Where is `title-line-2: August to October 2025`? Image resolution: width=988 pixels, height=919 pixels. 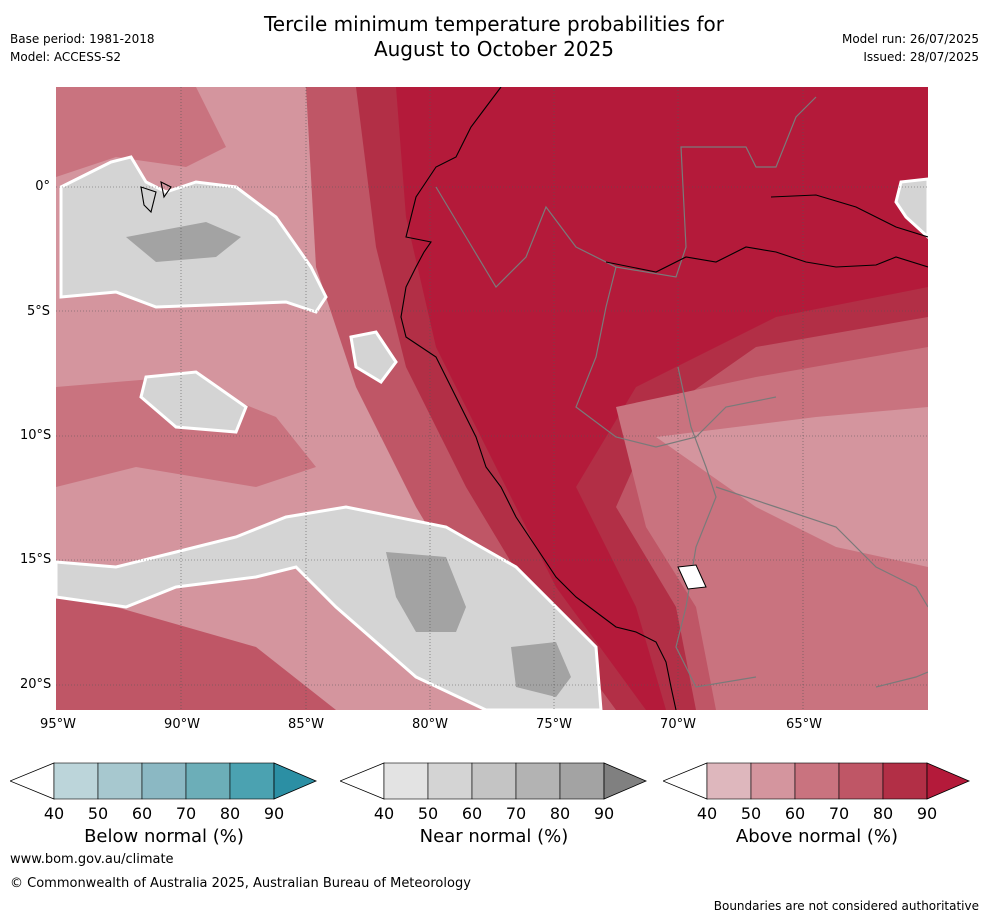
title-line-2: August to October 2025 is located at coordinates (494, 49).